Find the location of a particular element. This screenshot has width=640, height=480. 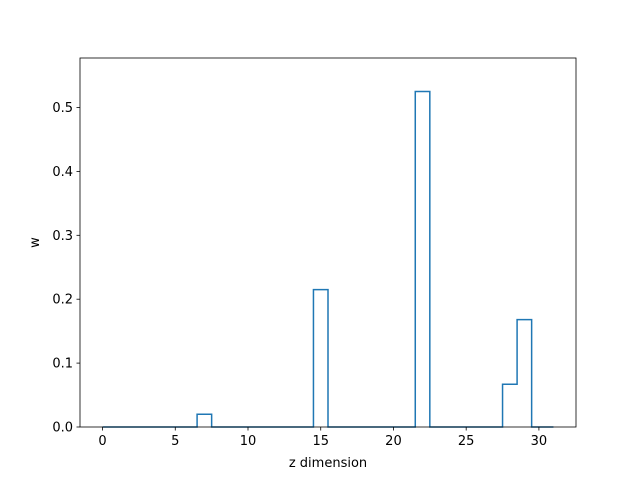

x-tick-label: 5 is located at coordinates (175, 441).